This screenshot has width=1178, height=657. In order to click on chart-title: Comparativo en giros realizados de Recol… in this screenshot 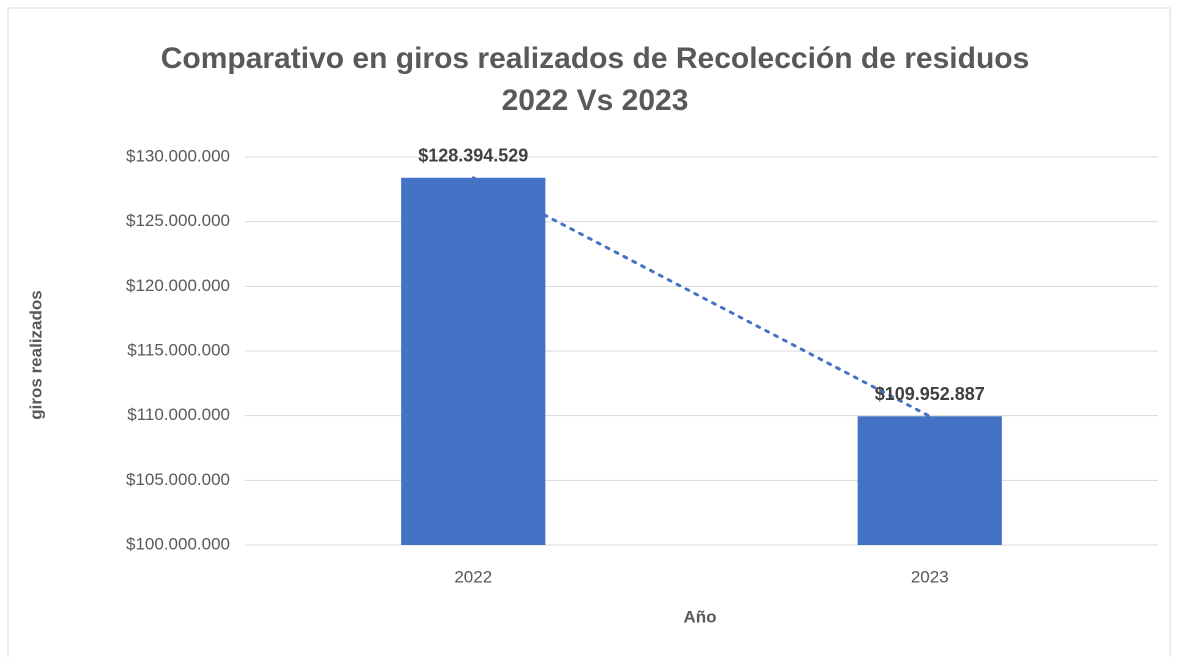, I will do `click(595, 58)`.